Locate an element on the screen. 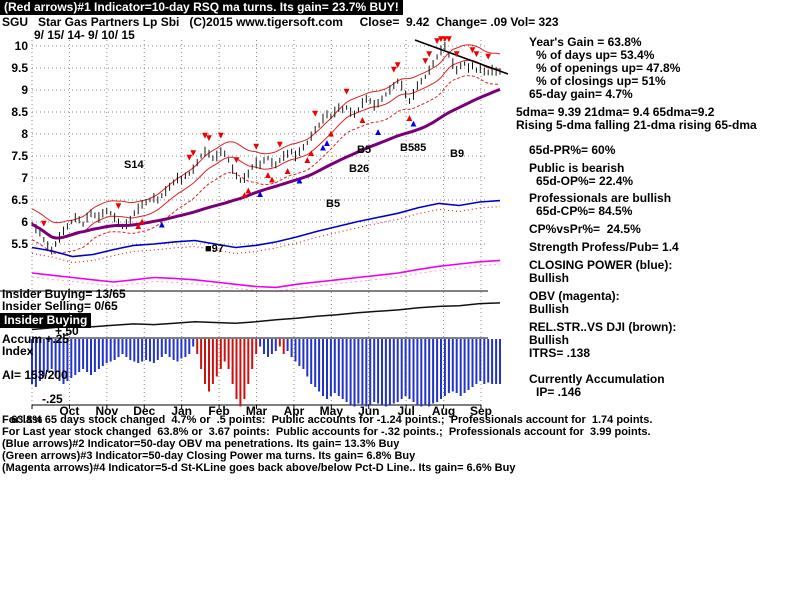 The height and width of the screenshot is (600, 800). svg-text: 5.5 is located at coordinates (19, 244).